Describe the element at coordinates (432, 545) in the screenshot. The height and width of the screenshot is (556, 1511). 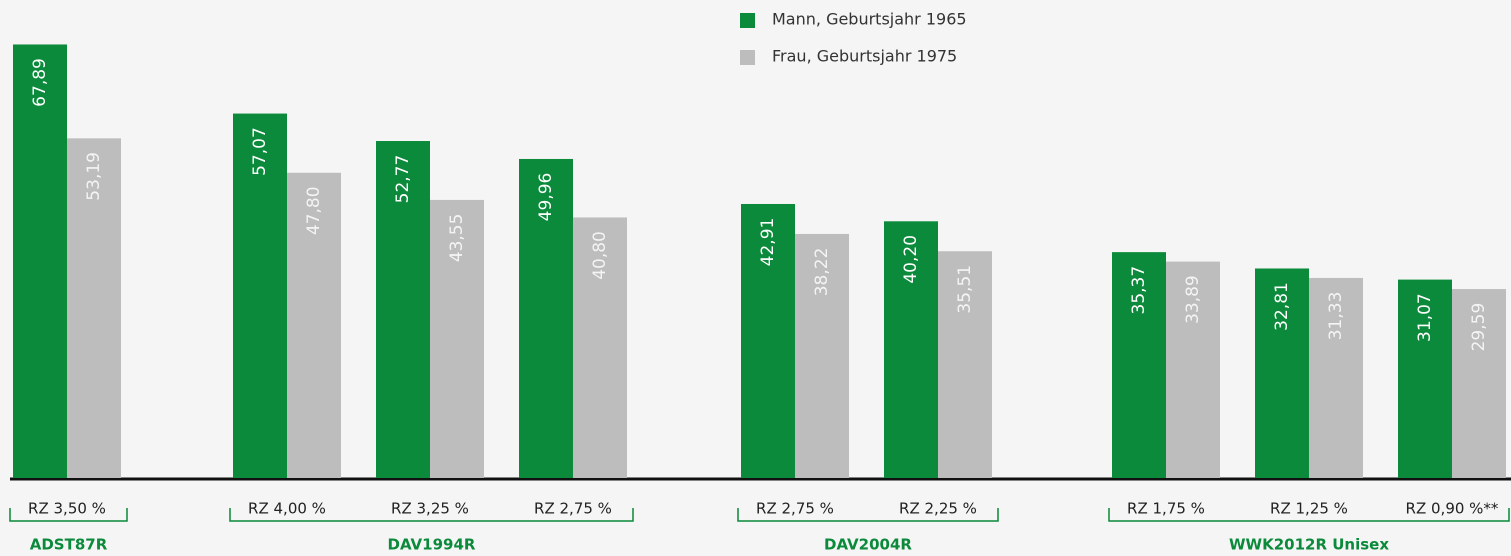
I see `group-label: DAV1994R` at that location.